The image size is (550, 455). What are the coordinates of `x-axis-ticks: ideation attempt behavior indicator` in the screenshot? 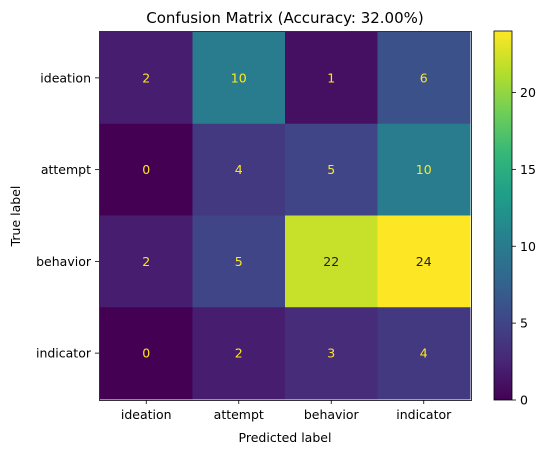 It's located at (286, 411).